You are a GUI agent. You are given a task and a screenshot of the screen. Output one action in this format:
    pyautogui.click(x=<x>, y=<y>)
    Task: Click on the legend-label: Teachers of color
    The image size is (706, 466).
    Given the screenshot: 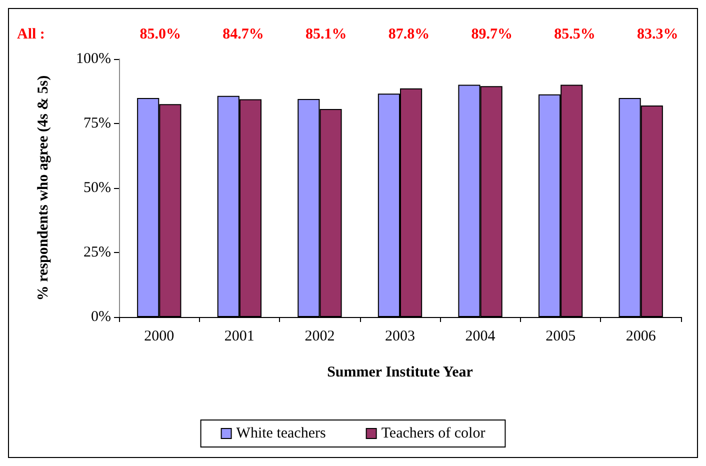 What is the action you would take?
    pyautogui.click(x=433, y=434)
    